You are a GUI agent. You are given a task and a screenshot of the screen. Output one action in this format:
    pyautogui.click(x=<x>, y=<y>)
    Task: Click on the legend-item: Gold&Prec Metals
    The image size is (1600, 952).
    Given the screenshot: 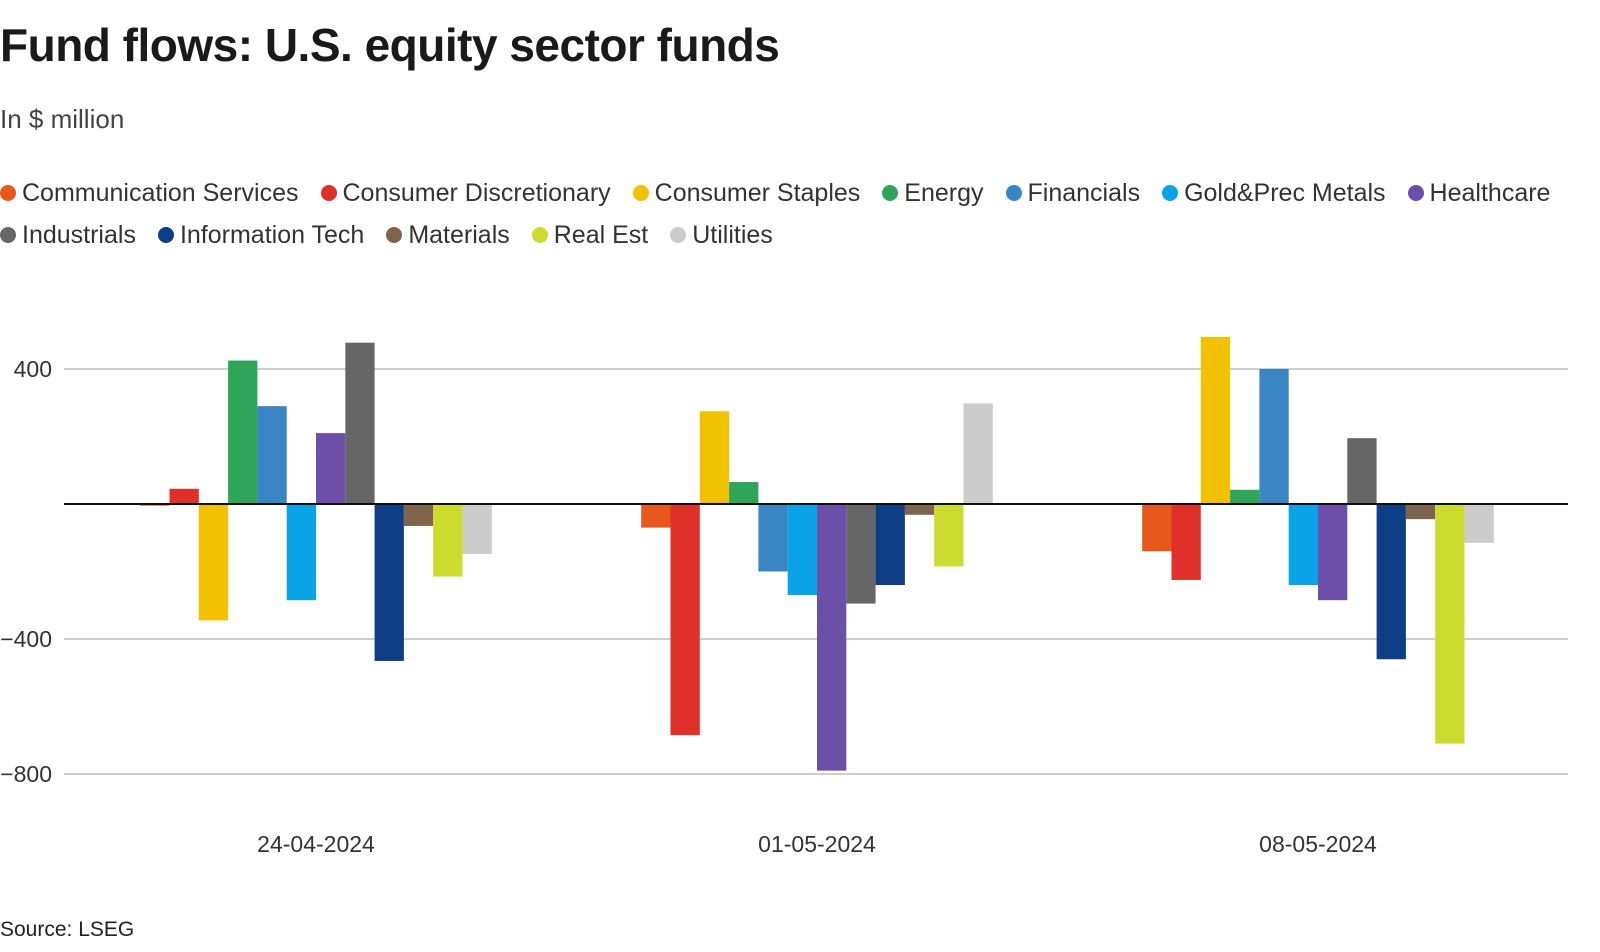 What is the action you would take?
    pyautogui.click(x=1274, y=193)
    